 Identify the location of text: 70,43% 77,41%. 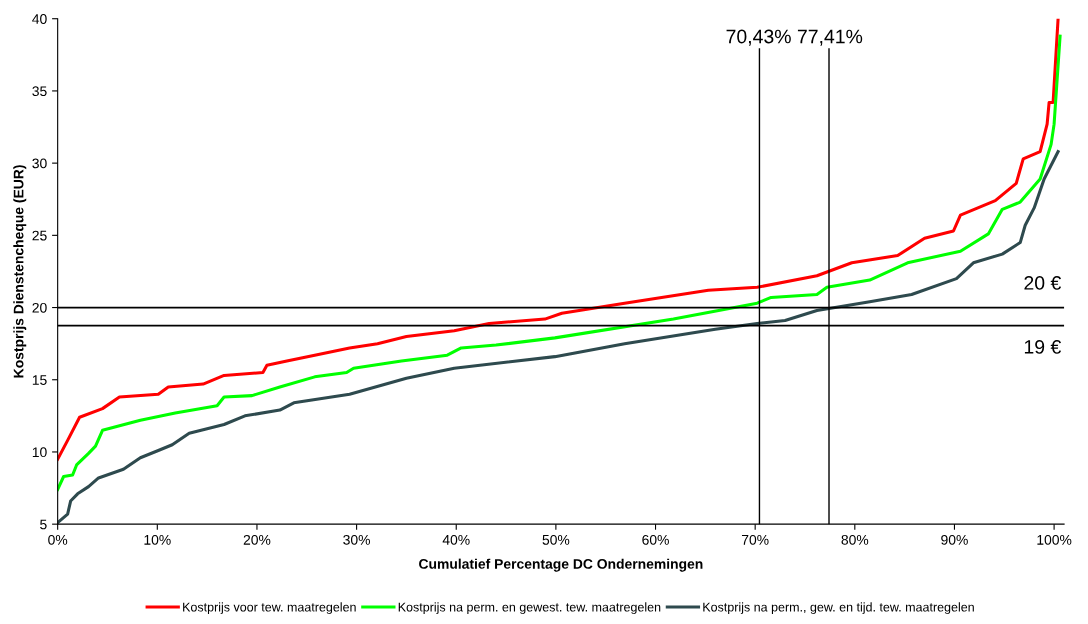
(794, 37).